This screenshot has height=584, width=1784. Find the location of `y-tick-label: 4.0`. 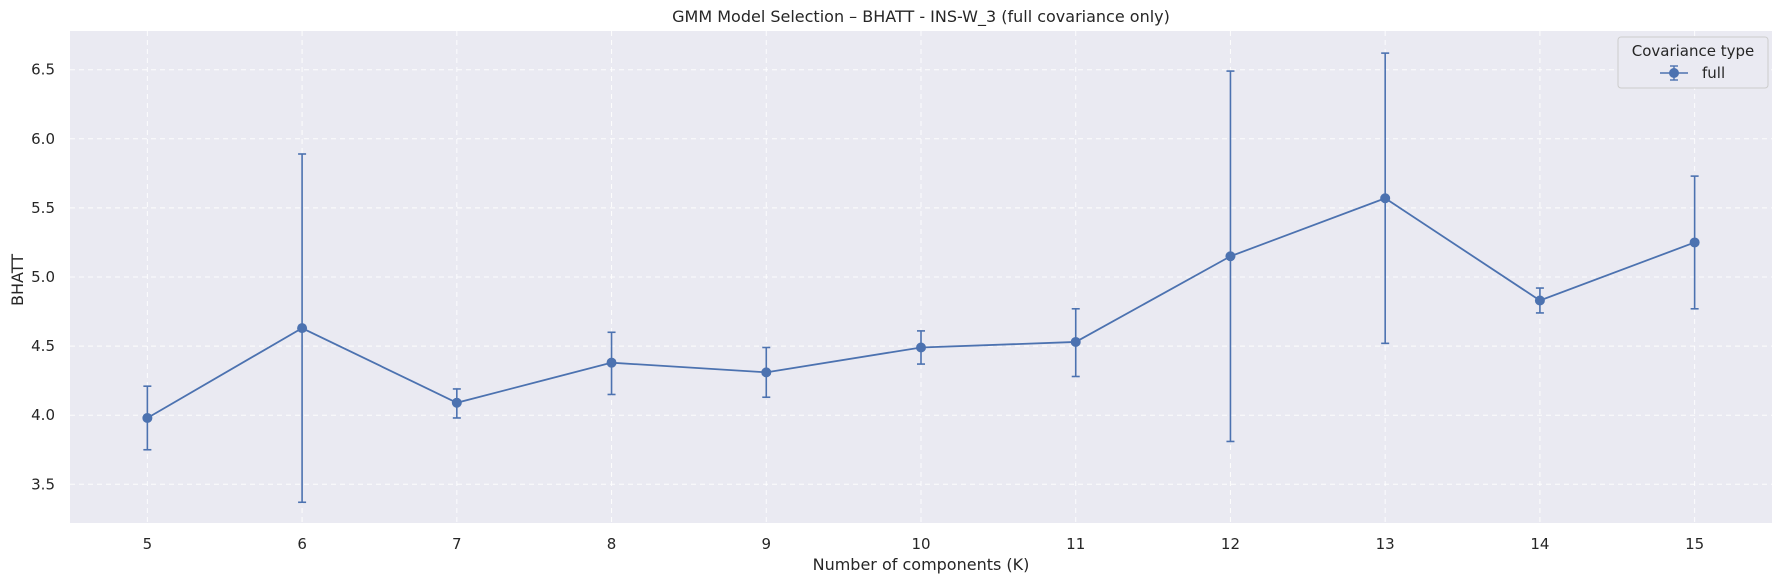

y-tick-label: 4.0 is located at coordinates (43, 415).